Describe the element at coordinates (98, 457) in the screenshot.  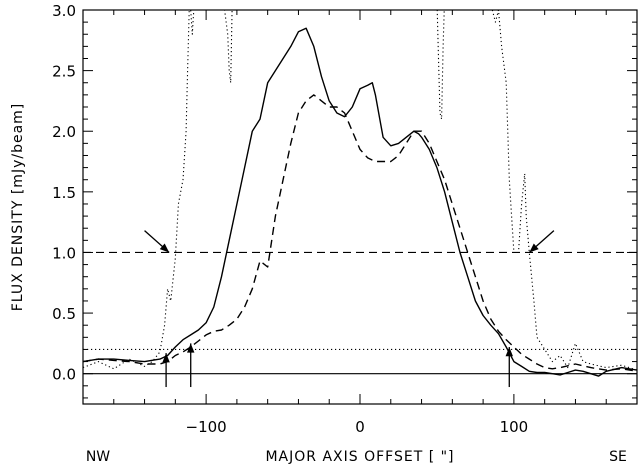
I see `direction-label-nw: NW` at that location.